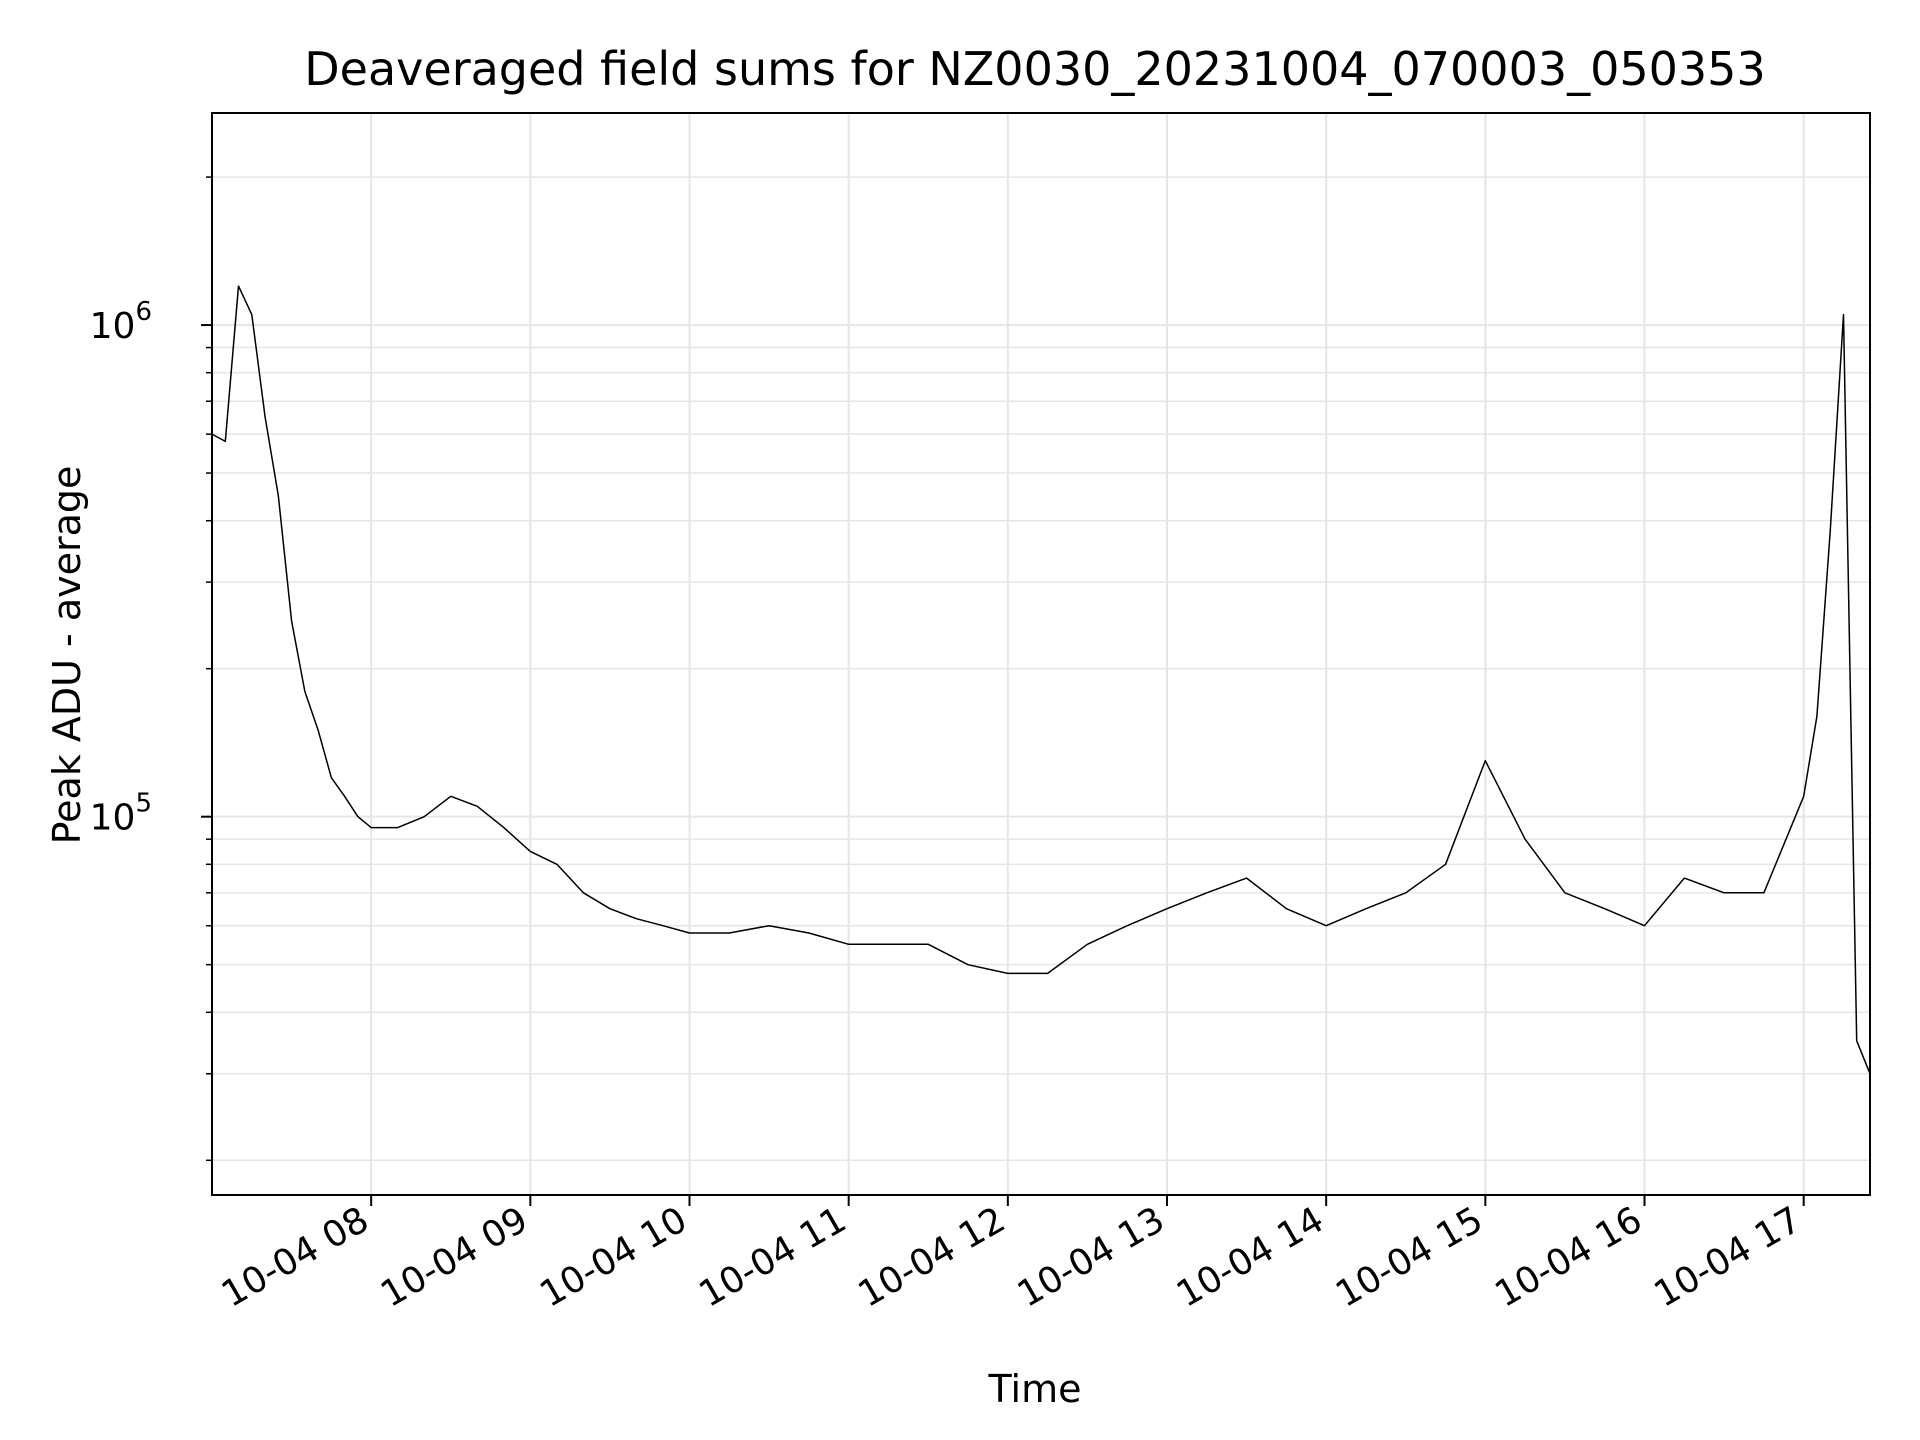 The width and height of the screenshot is (1920, 1440). I want to click on y-tick-label-exponent: 5, so click(143, 804).